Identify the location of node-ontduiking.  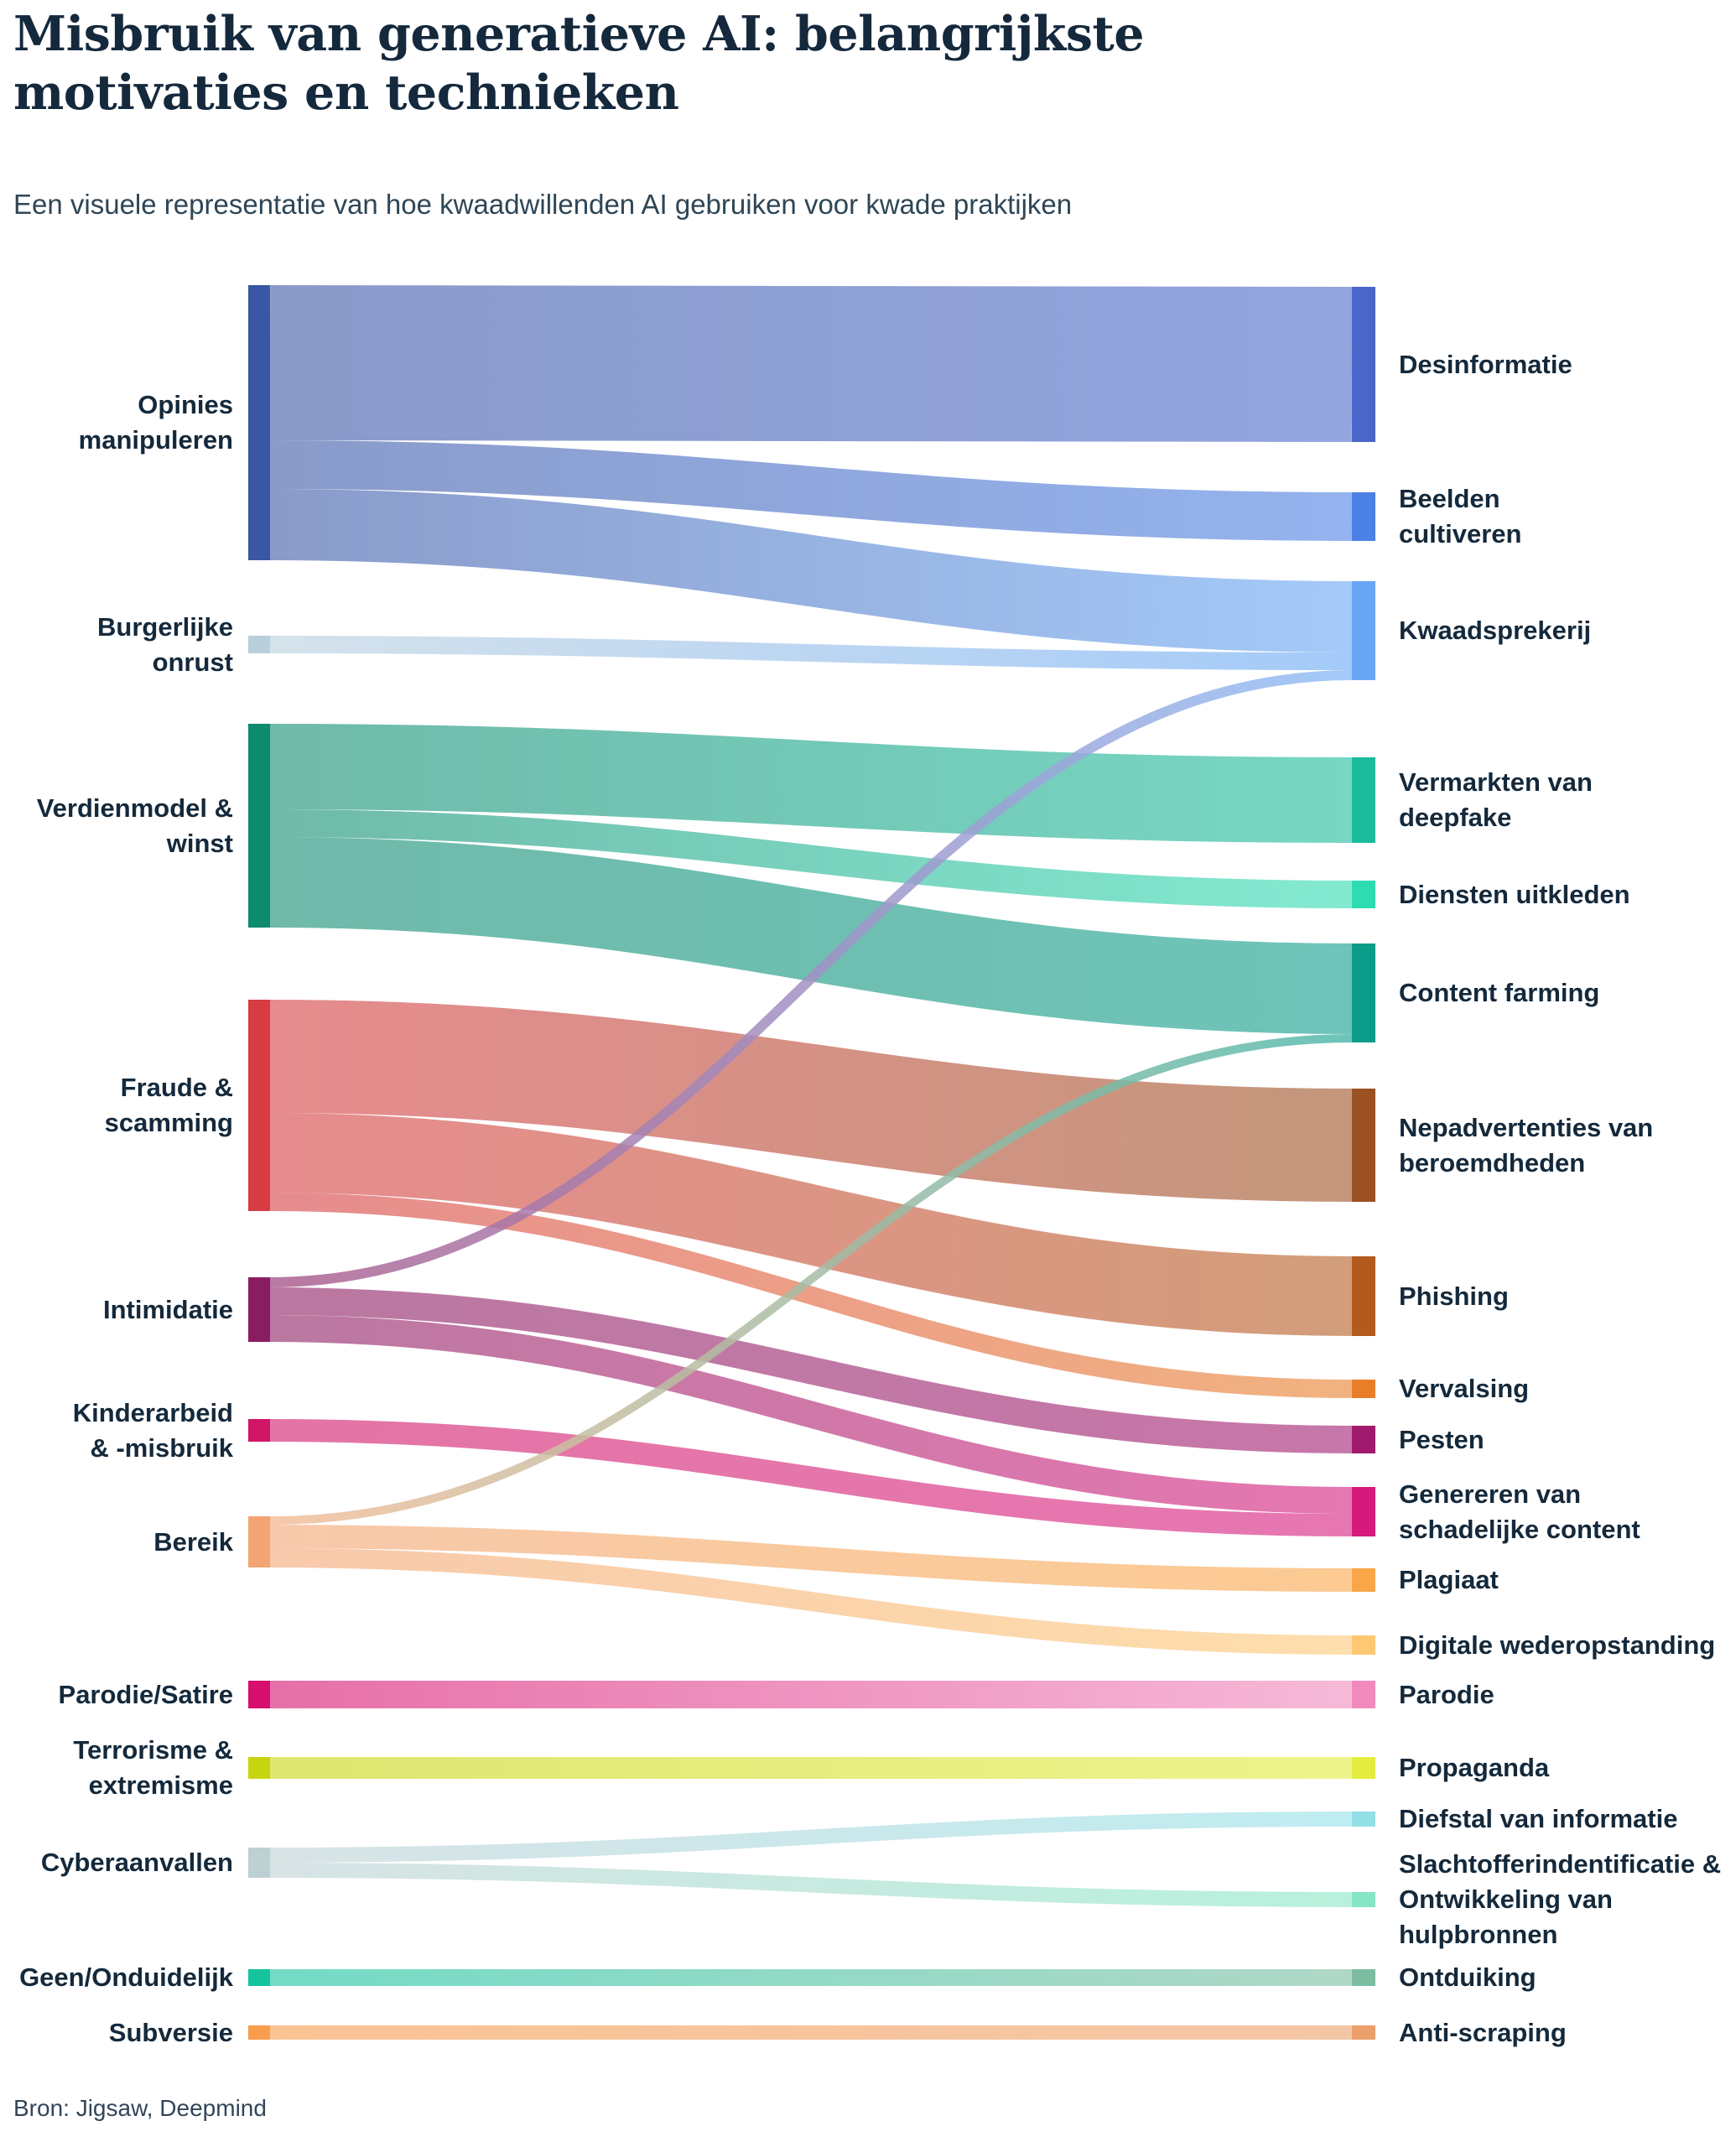
(1363, 1977).